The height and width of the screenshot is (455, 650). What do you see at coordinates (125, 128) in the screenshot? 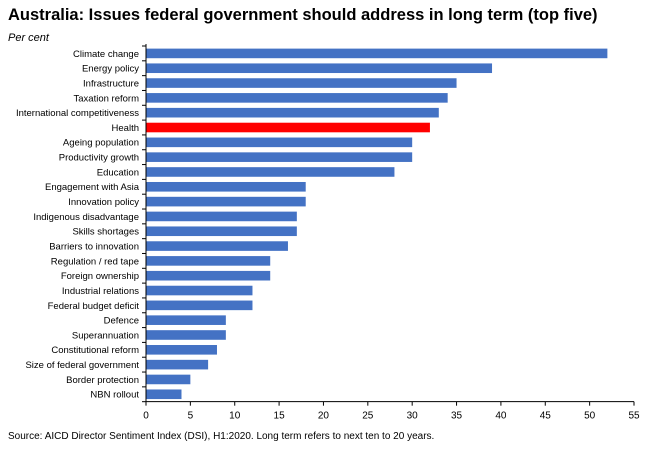
I see `category-label: Health` at bounding box center [125, 128].